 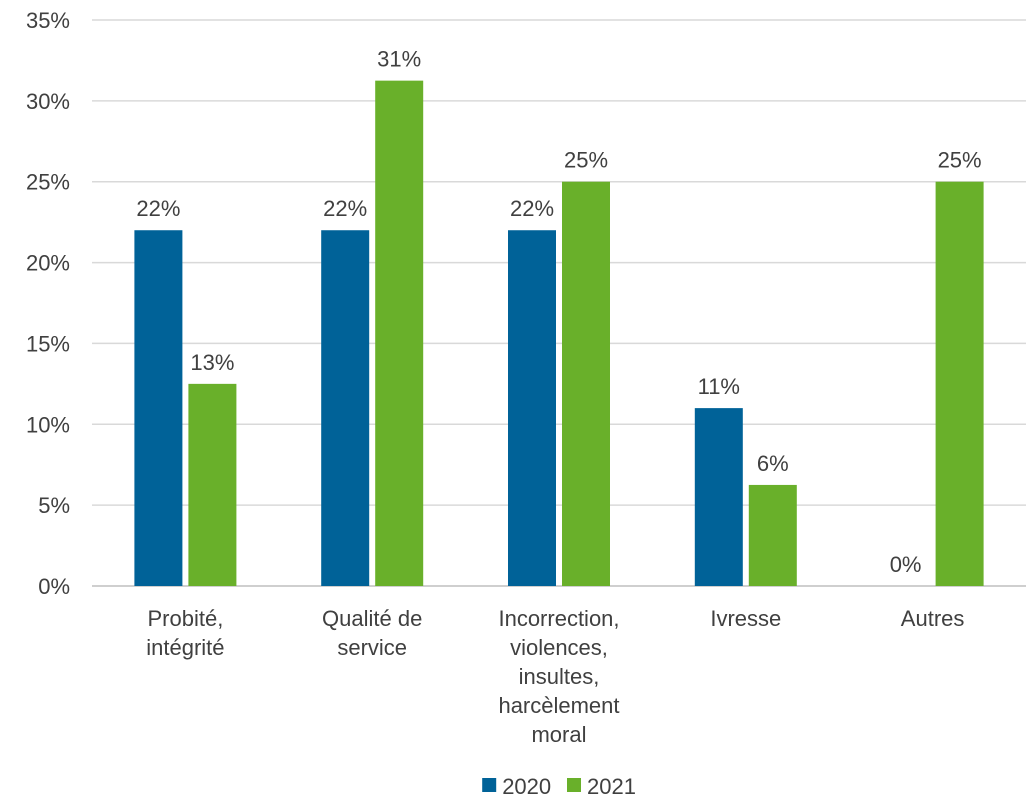 I want to click on y-tick-label: 30%, so click(x=48, y=101).